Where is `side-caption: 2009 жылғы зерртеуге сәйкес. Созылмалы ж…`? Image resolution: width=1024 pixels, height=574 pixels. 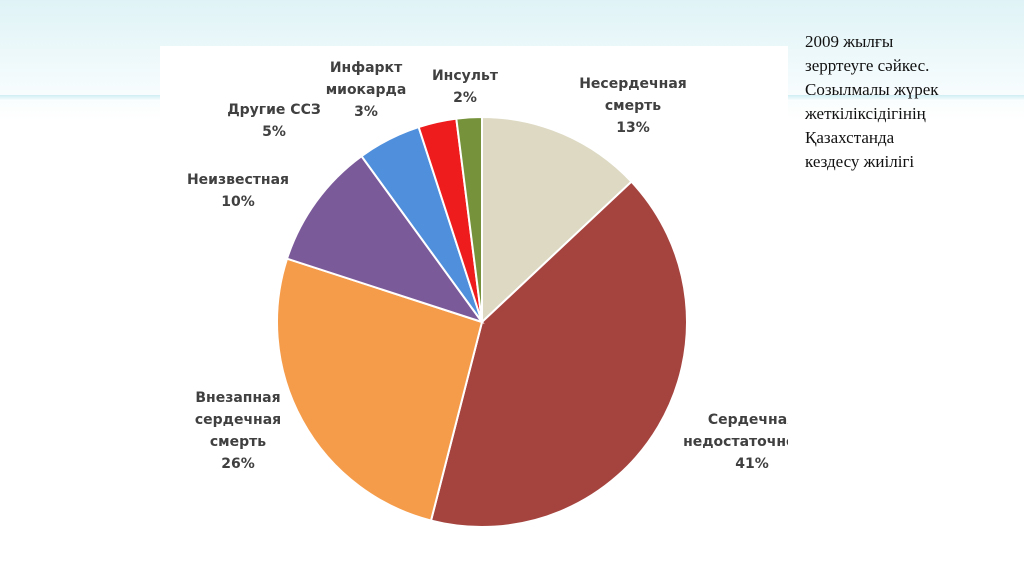 side-caption: 2009 жылғы зерртеуге сәйкес. Созылмалы ж… is located at coordinates (912, 102).